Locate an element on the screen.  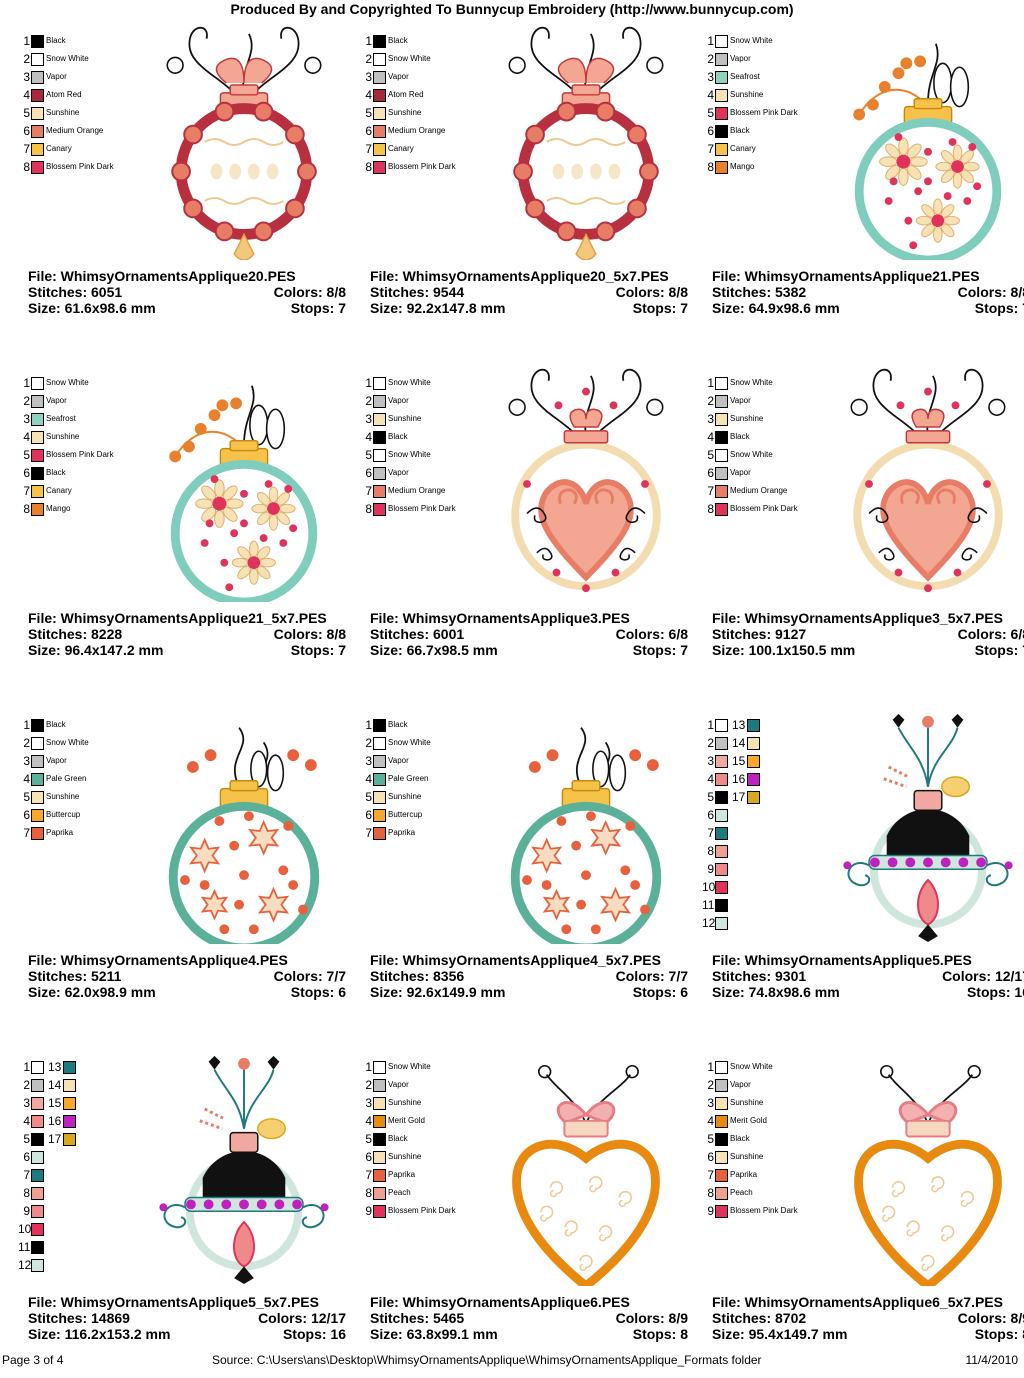
legend-number: 10 is located at coordinates (709, 887).